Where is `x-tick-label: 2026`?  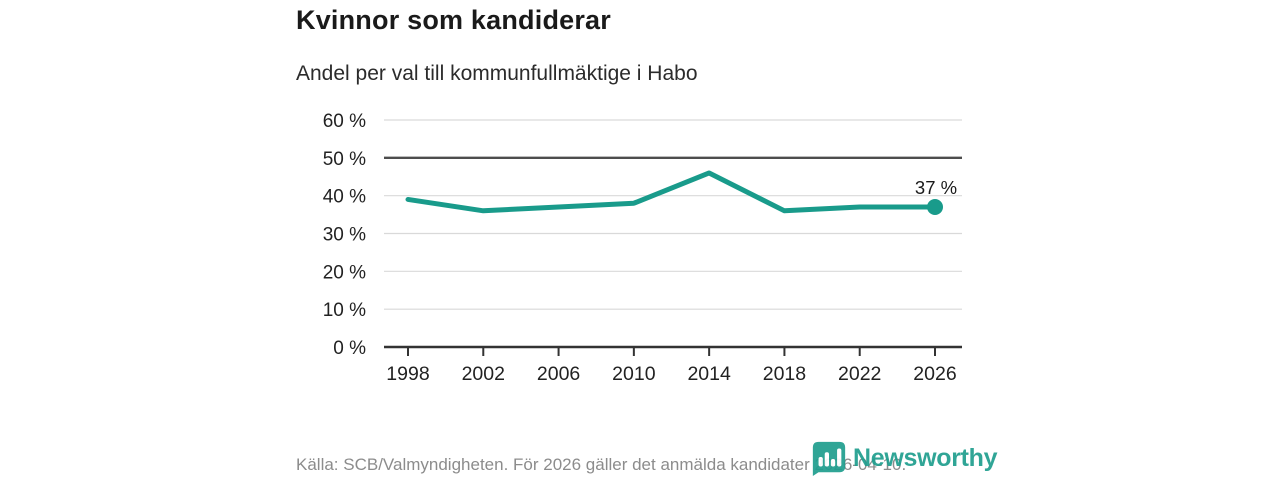 x-tick-label: 2026 is located at coordinates (934, 374).